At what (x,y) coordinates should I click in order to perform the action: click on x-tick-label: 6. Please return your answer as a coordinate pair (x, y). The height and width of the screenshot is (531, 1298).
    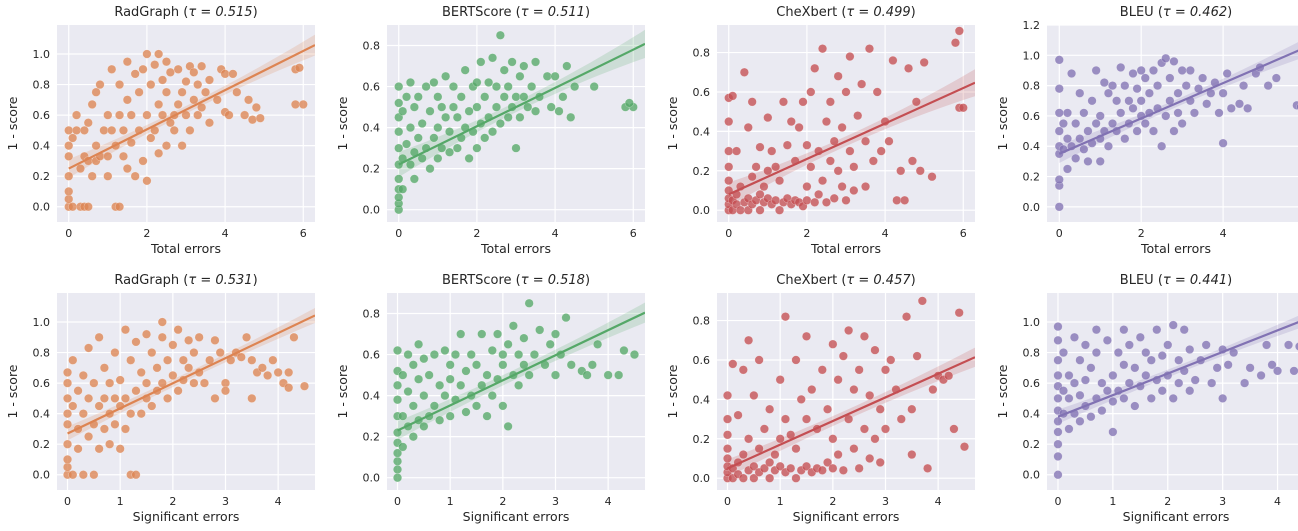
    Looking at the image, I should click on (633, 233).